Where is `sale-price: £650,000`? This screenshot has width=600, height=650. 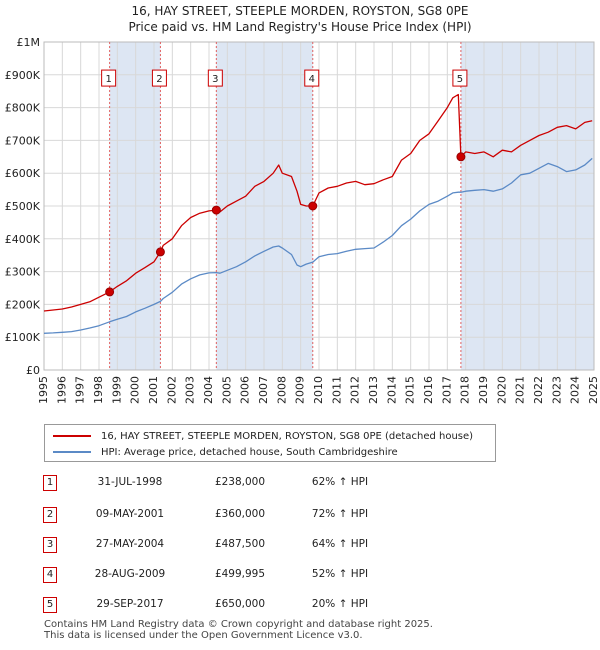
sale-price: £650,000 is located at coordinates (240, 604).